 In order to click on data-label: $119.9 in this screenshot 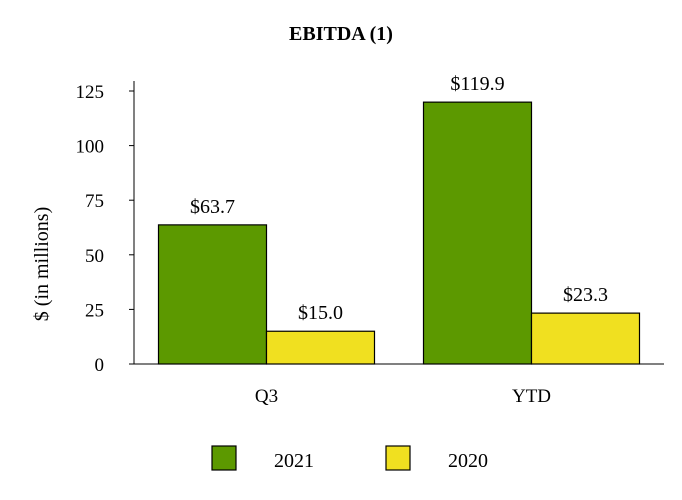, I will do `click(477, 84)`.